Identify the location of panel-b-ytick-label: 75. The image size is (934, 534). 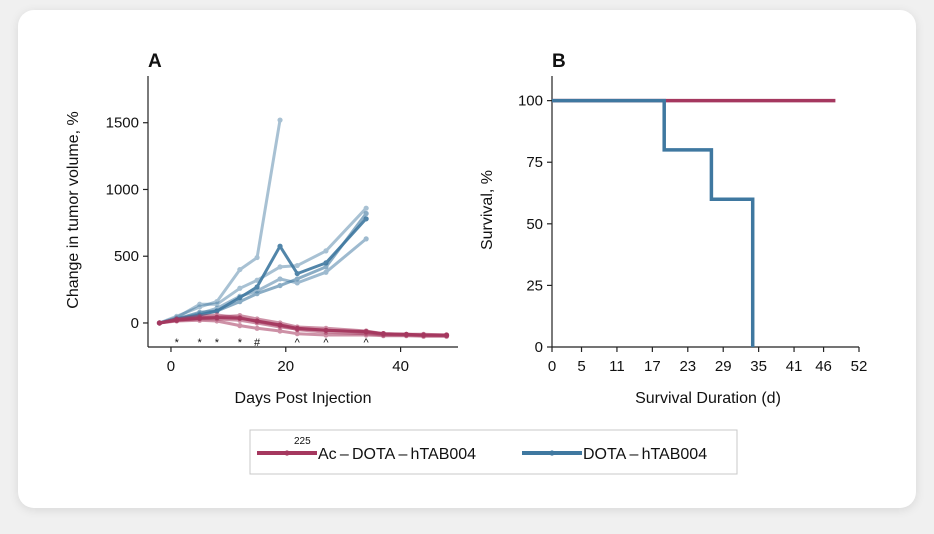
(534, 162).